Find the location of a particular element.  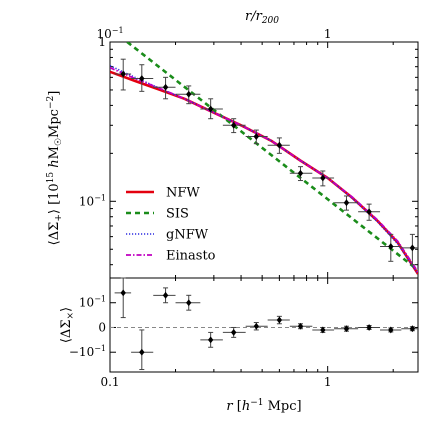

residual-panel-ylabel: ⟨ΔΣ×⟩ is located at coordinates (67, 325).